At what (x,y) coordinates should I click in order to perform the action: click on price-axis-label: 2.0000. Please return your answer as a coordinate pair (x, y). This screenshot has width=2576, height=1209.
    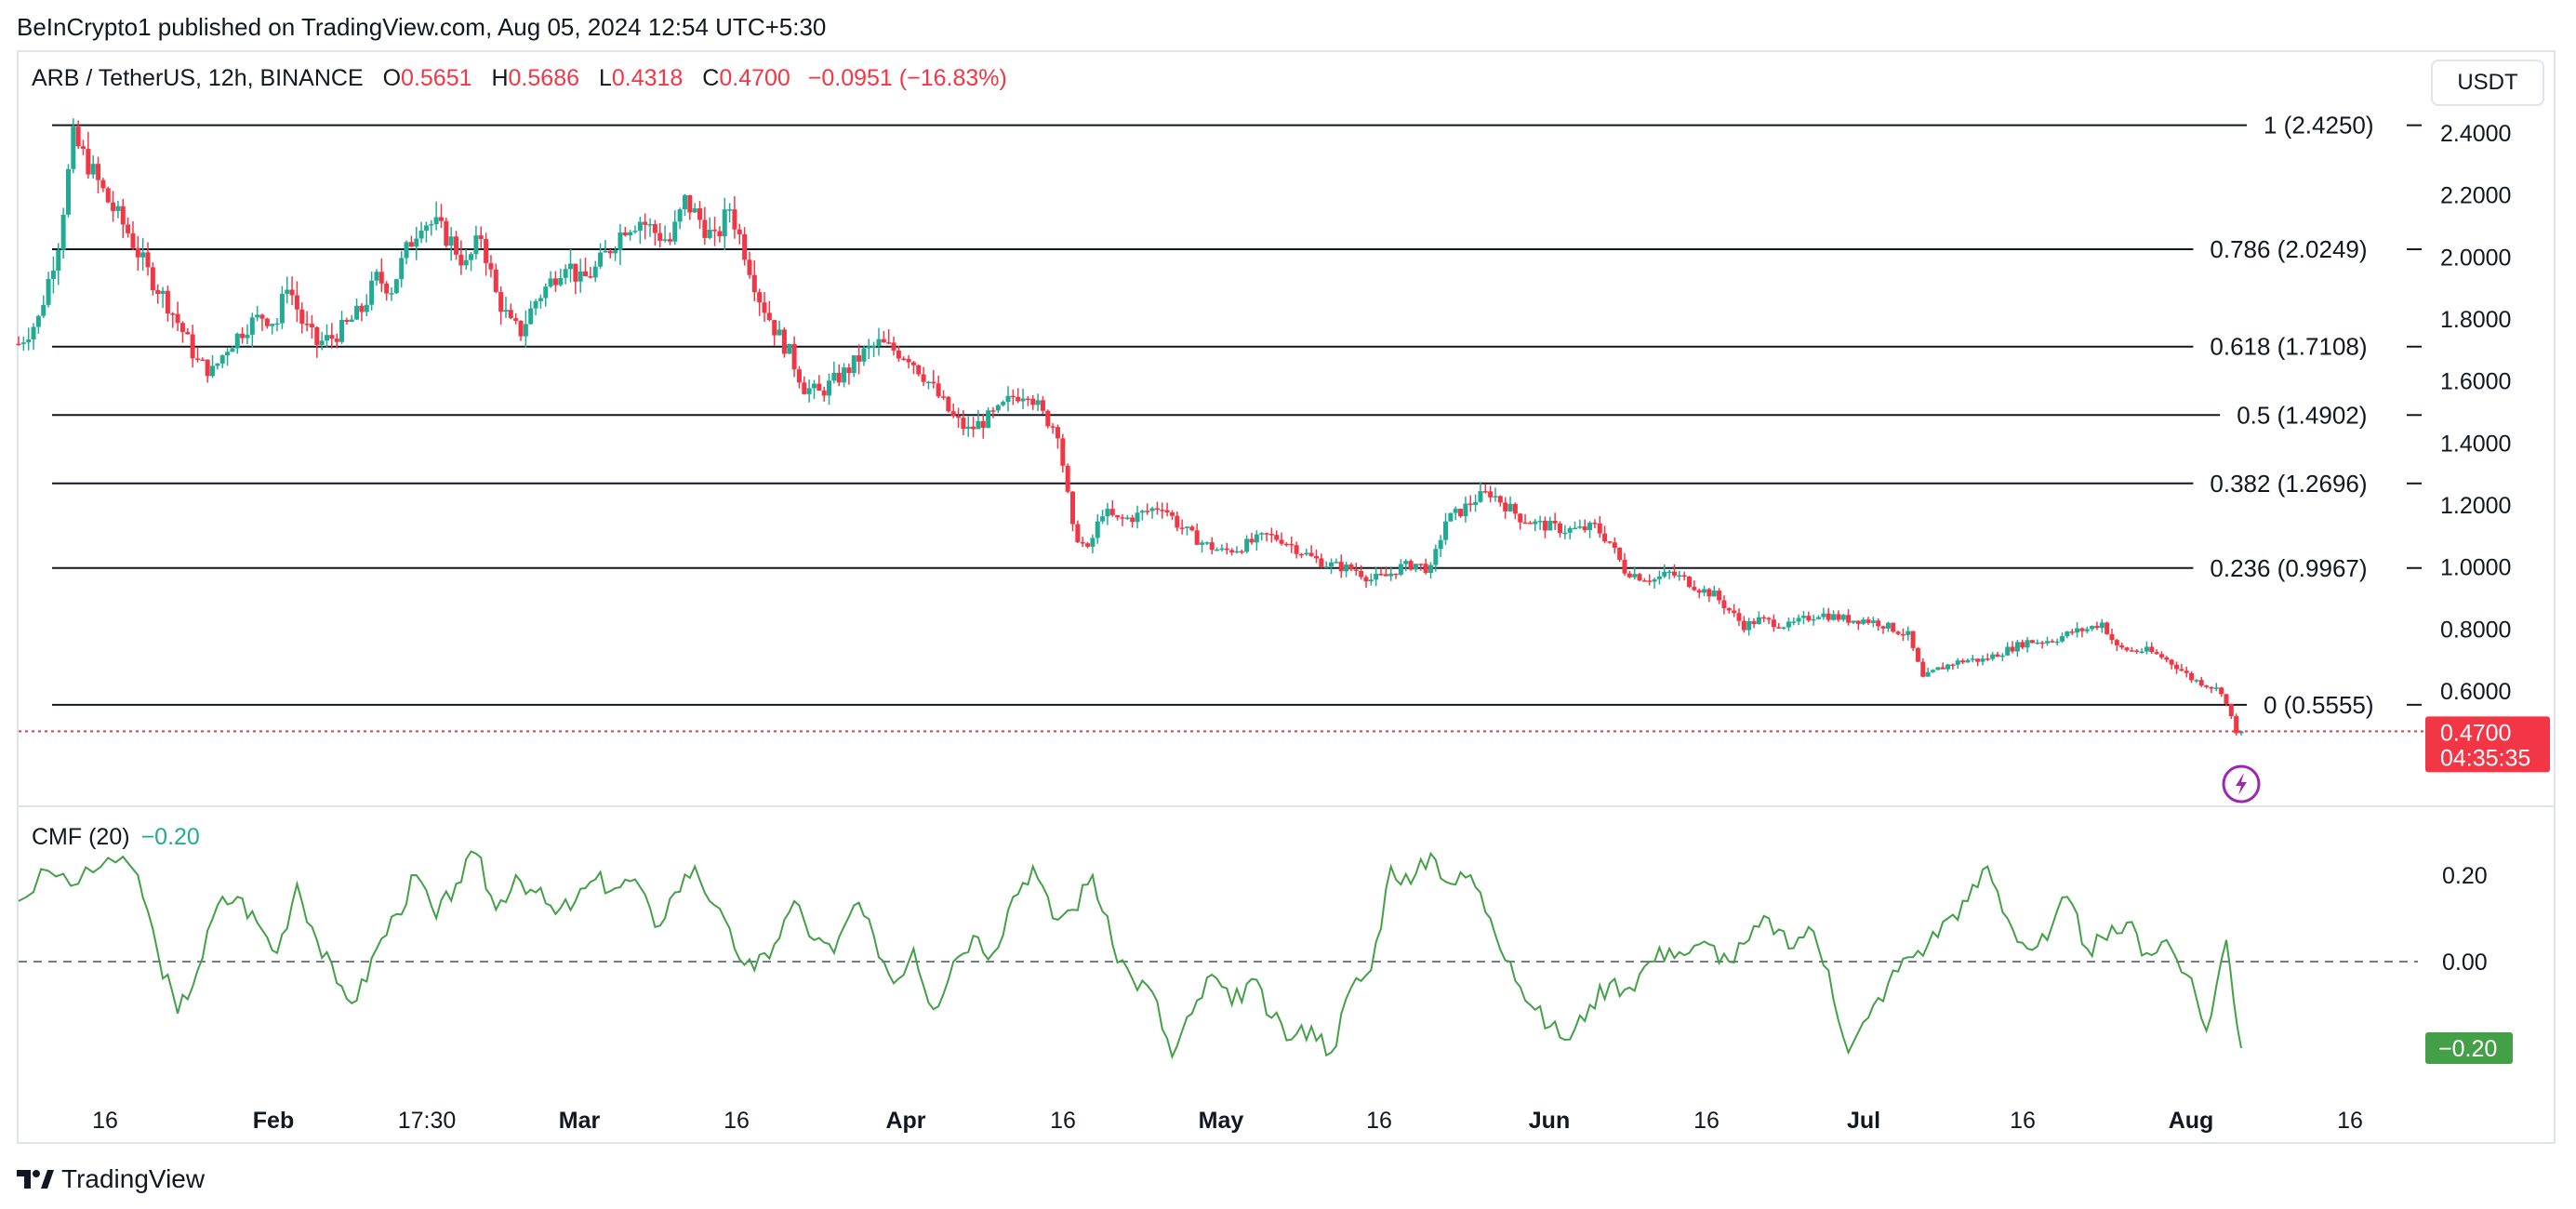
    Looking at the image, I should click on (2475, 258).